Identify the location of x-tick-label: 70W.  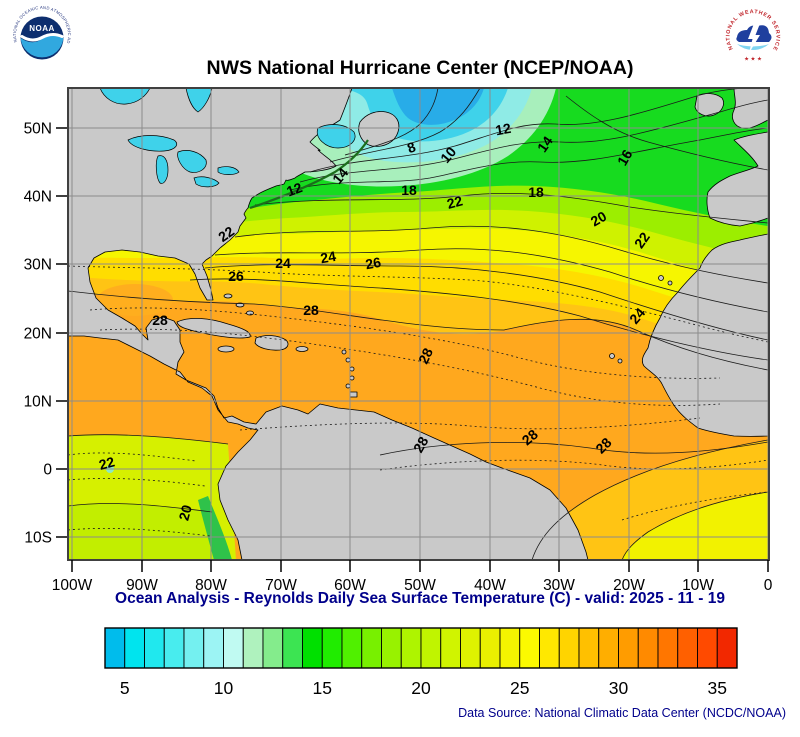
(281, 585).